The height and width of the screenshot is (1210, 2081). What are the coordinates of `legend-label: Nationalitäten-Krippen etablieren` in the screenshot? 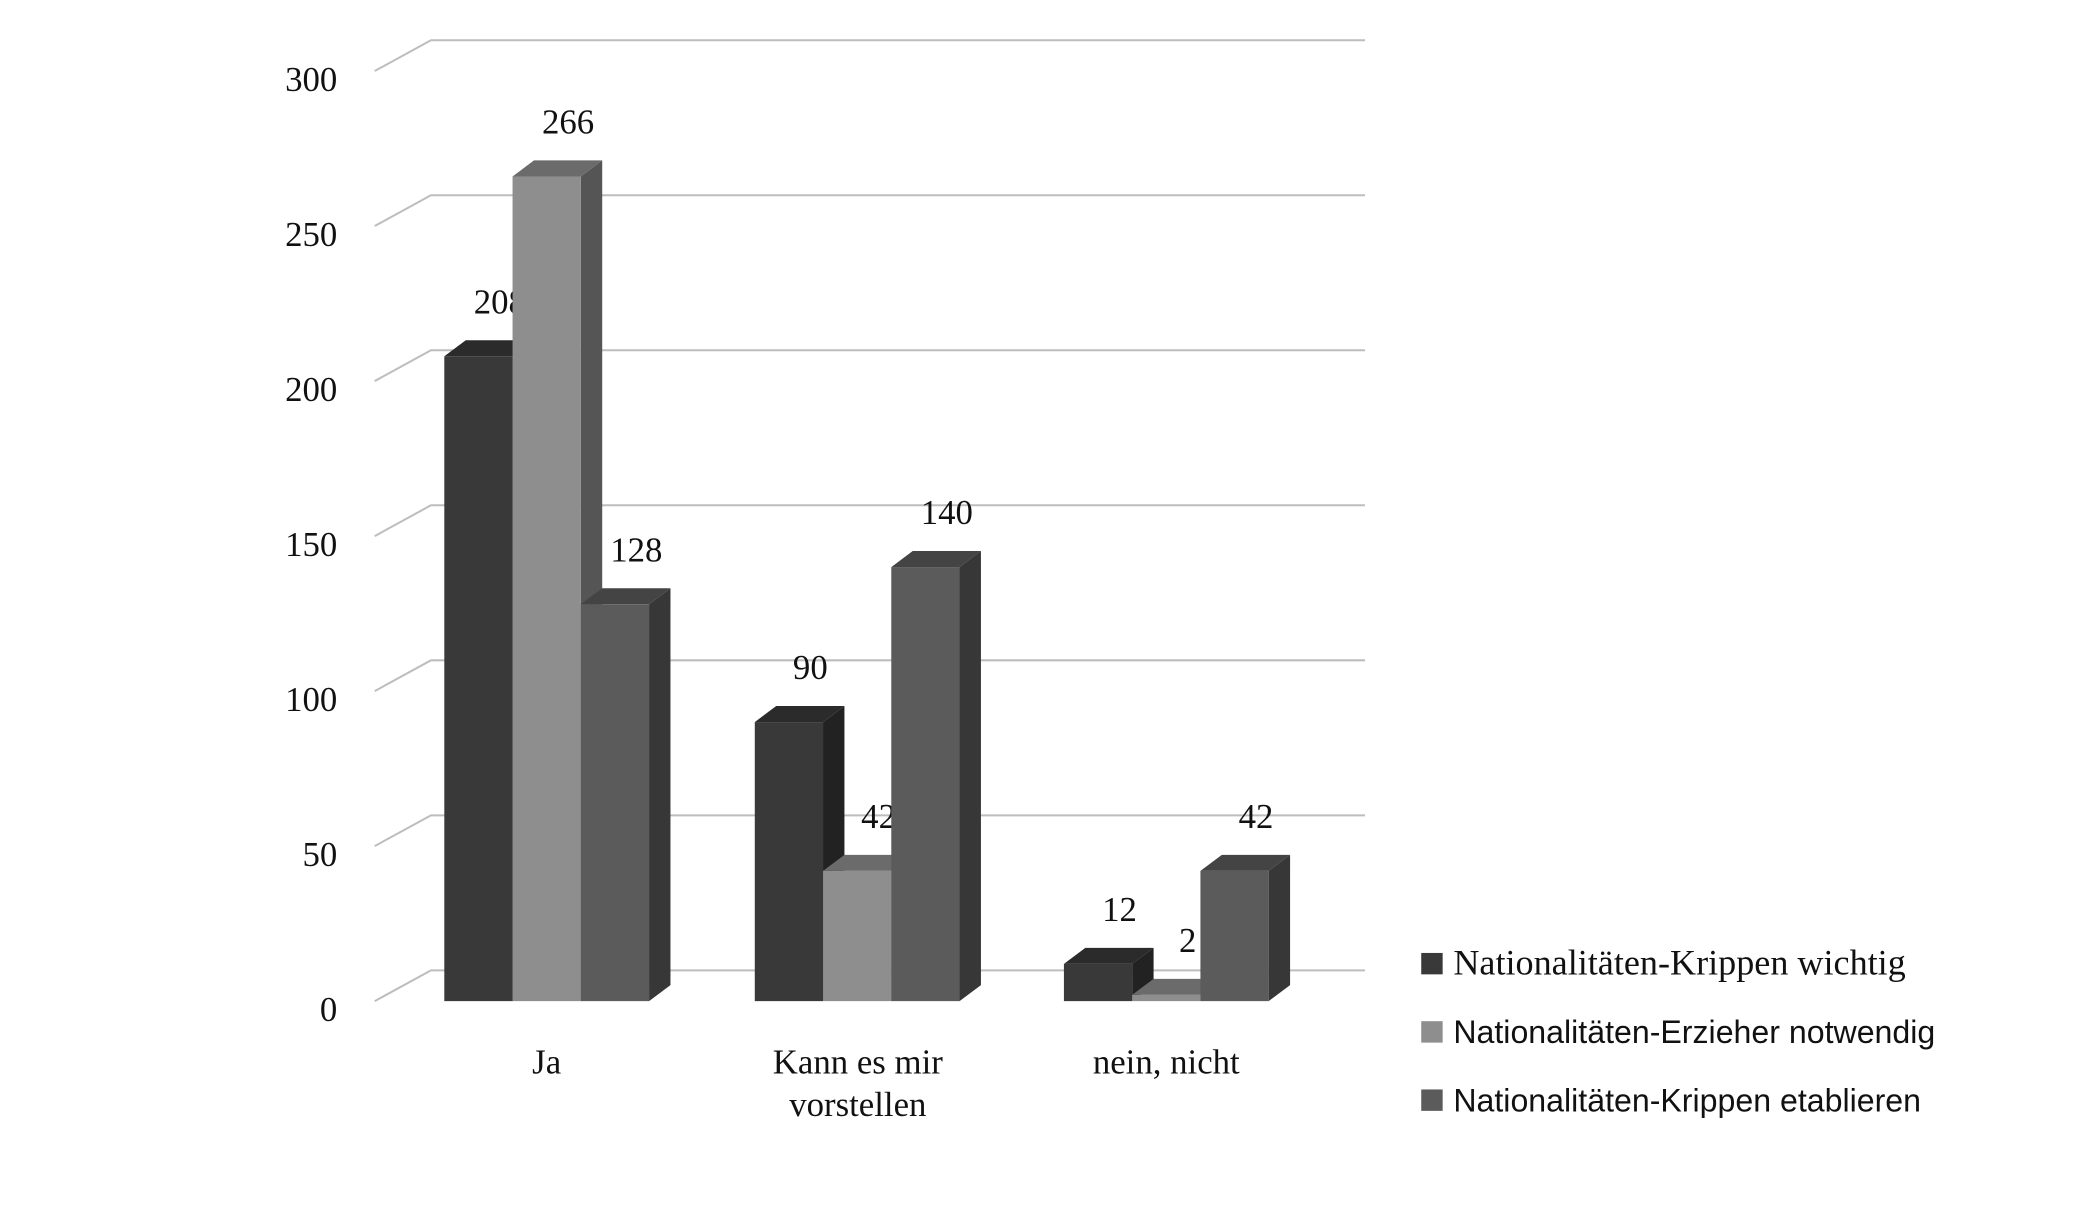 It's located at (1687, 1100).